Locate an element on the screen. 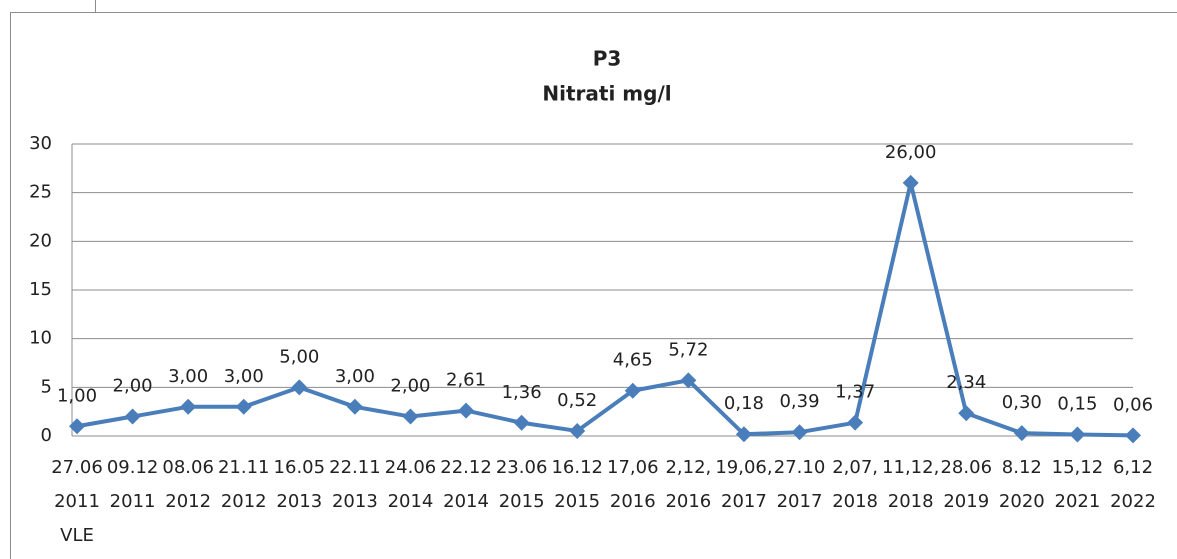 This screenshot has width=1177, height=559. data-label: 5,00 is located at coordinates (299, 356).